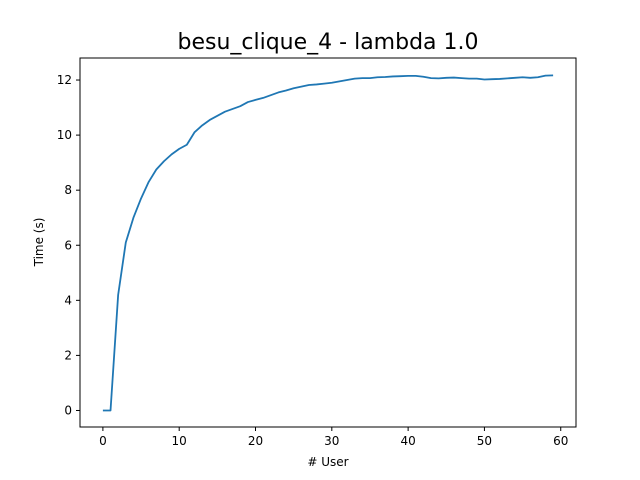 The height and width of the screenshot is (480, 640). What do you see at coordinates (179, 441) in the screenshot?
I see `x-tick-label: 10` at bounding box center [179, 441].